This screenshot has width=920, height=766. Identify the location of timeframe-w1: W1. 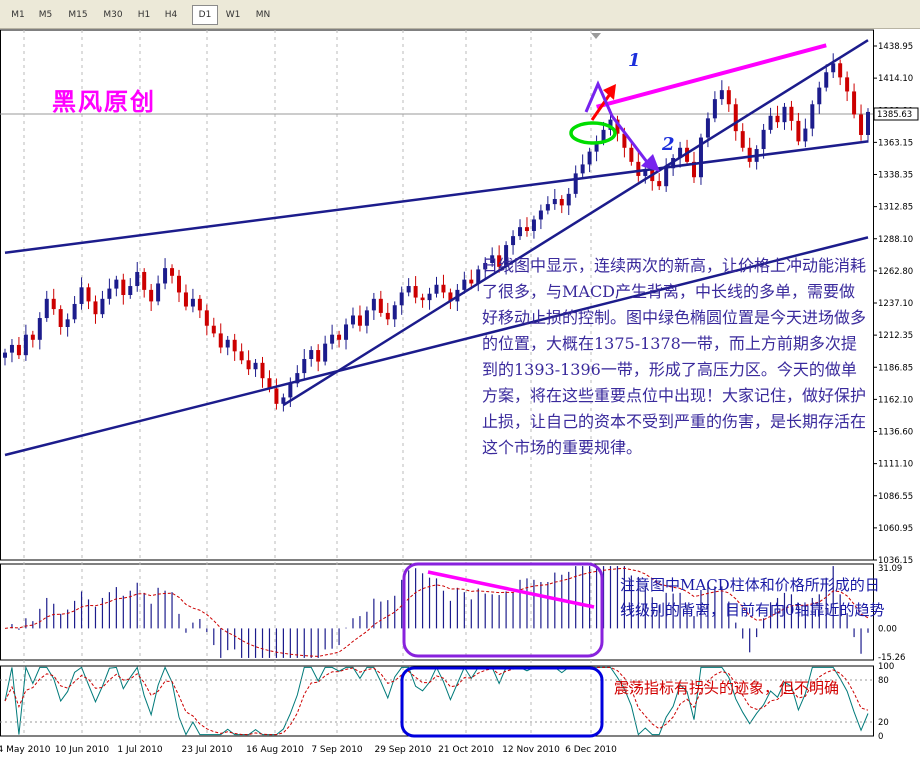
(233, 15).